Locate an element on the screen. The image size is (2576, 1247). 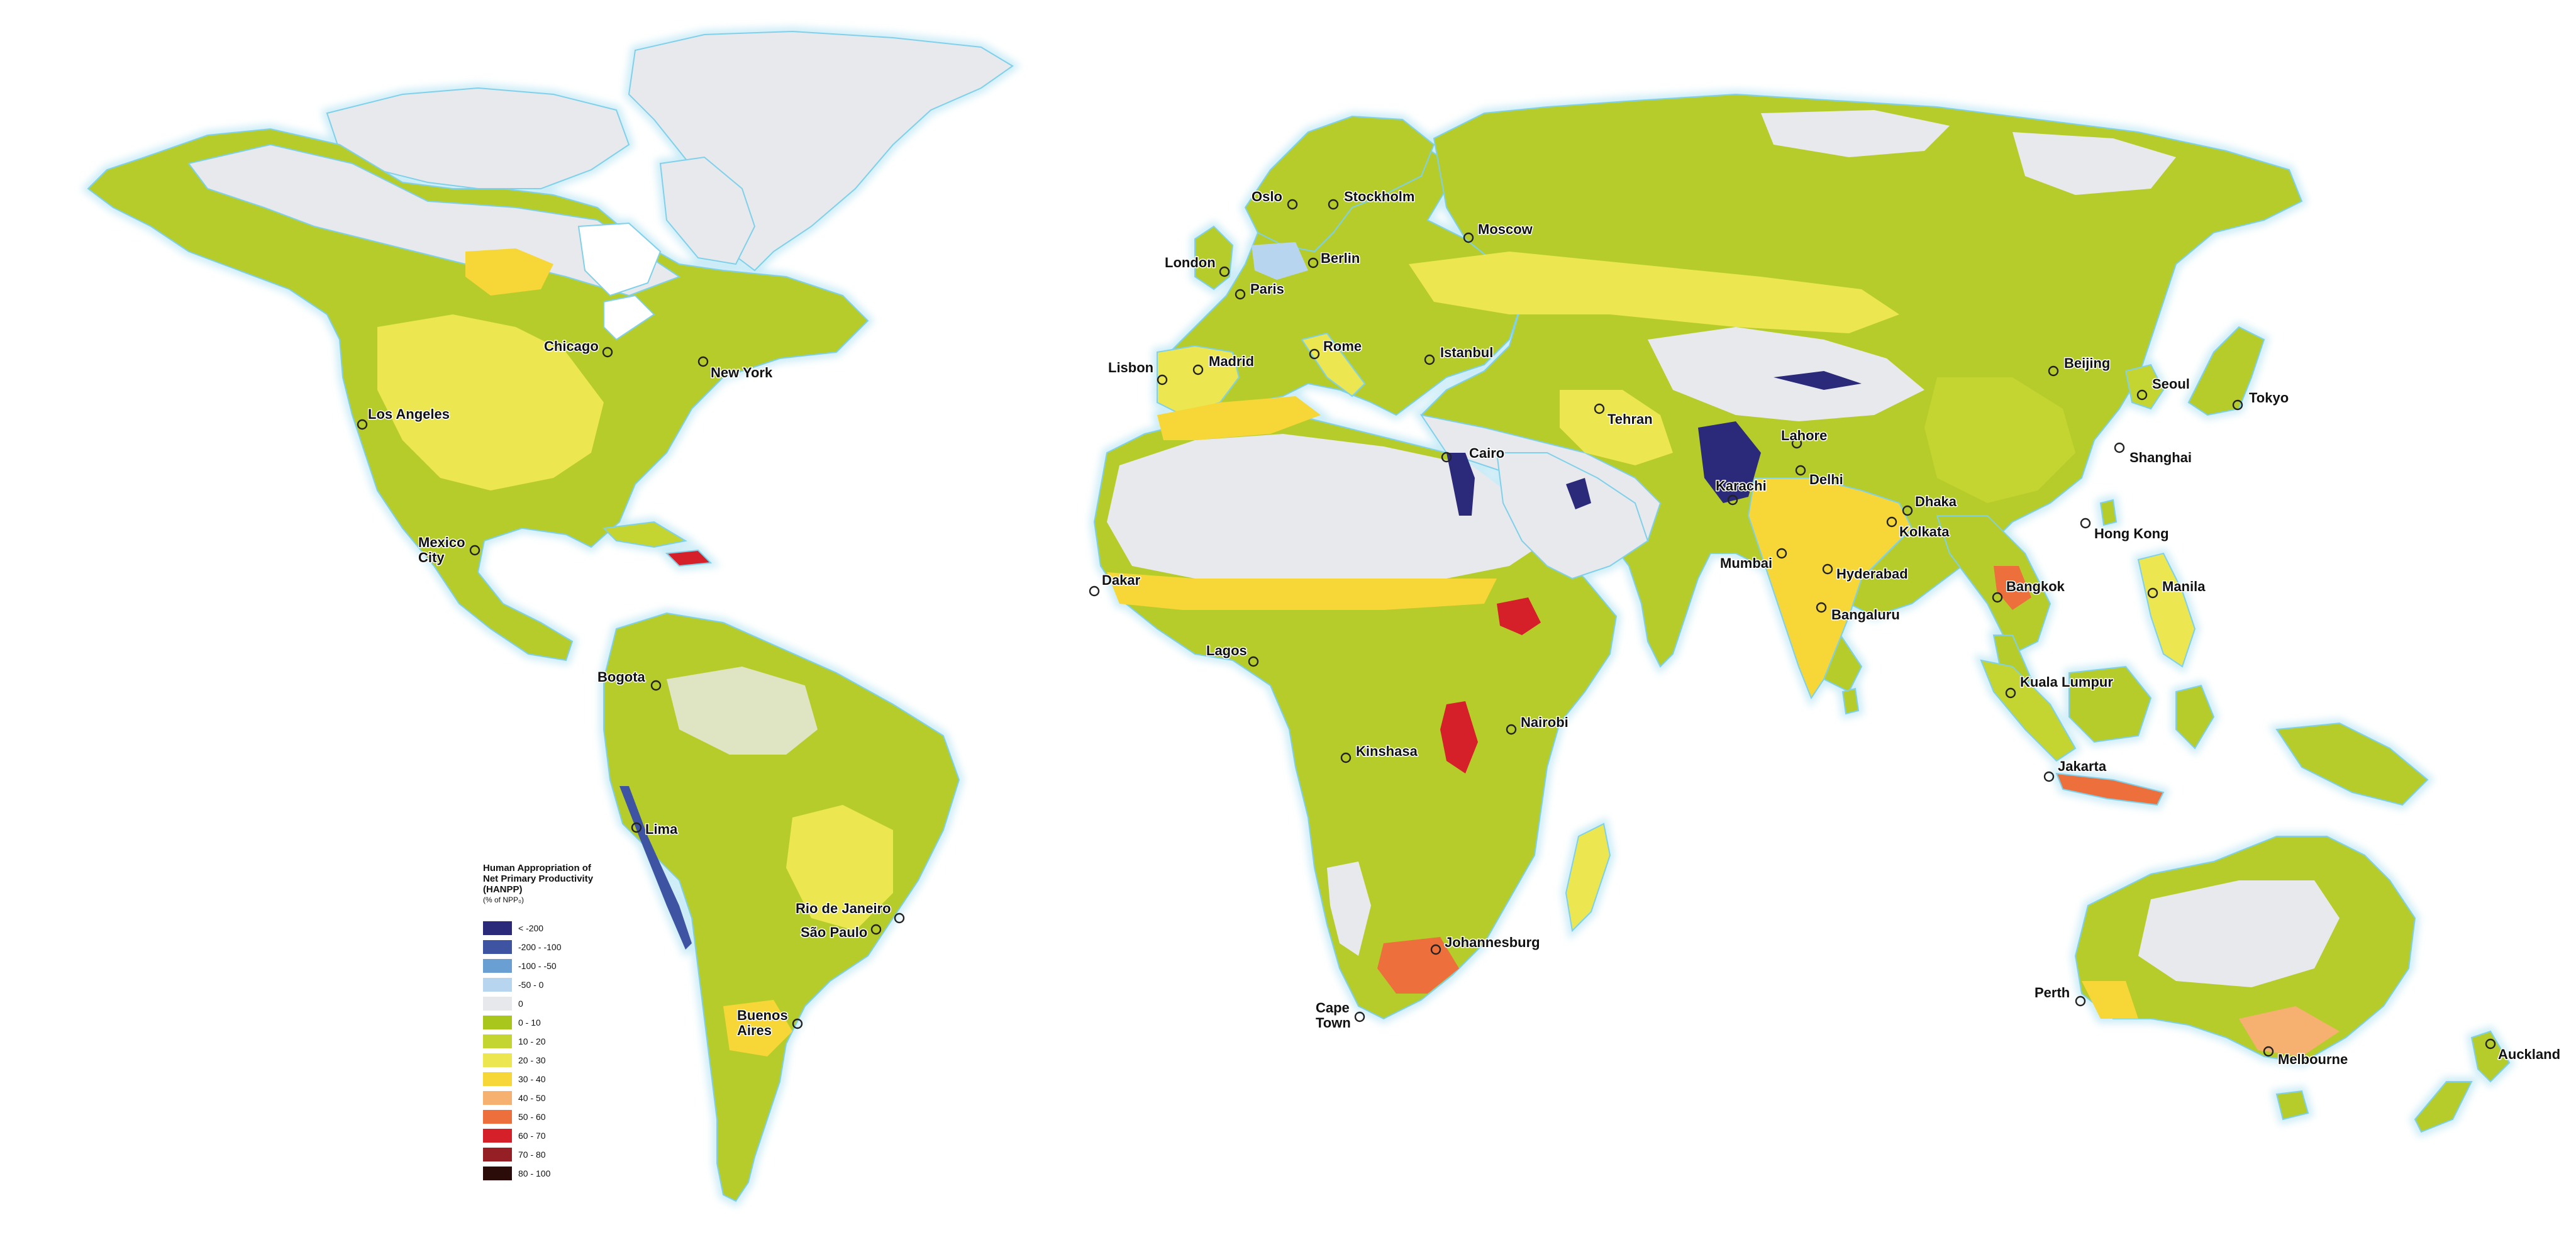
sulawesi is located at coordinates (2195, 717).